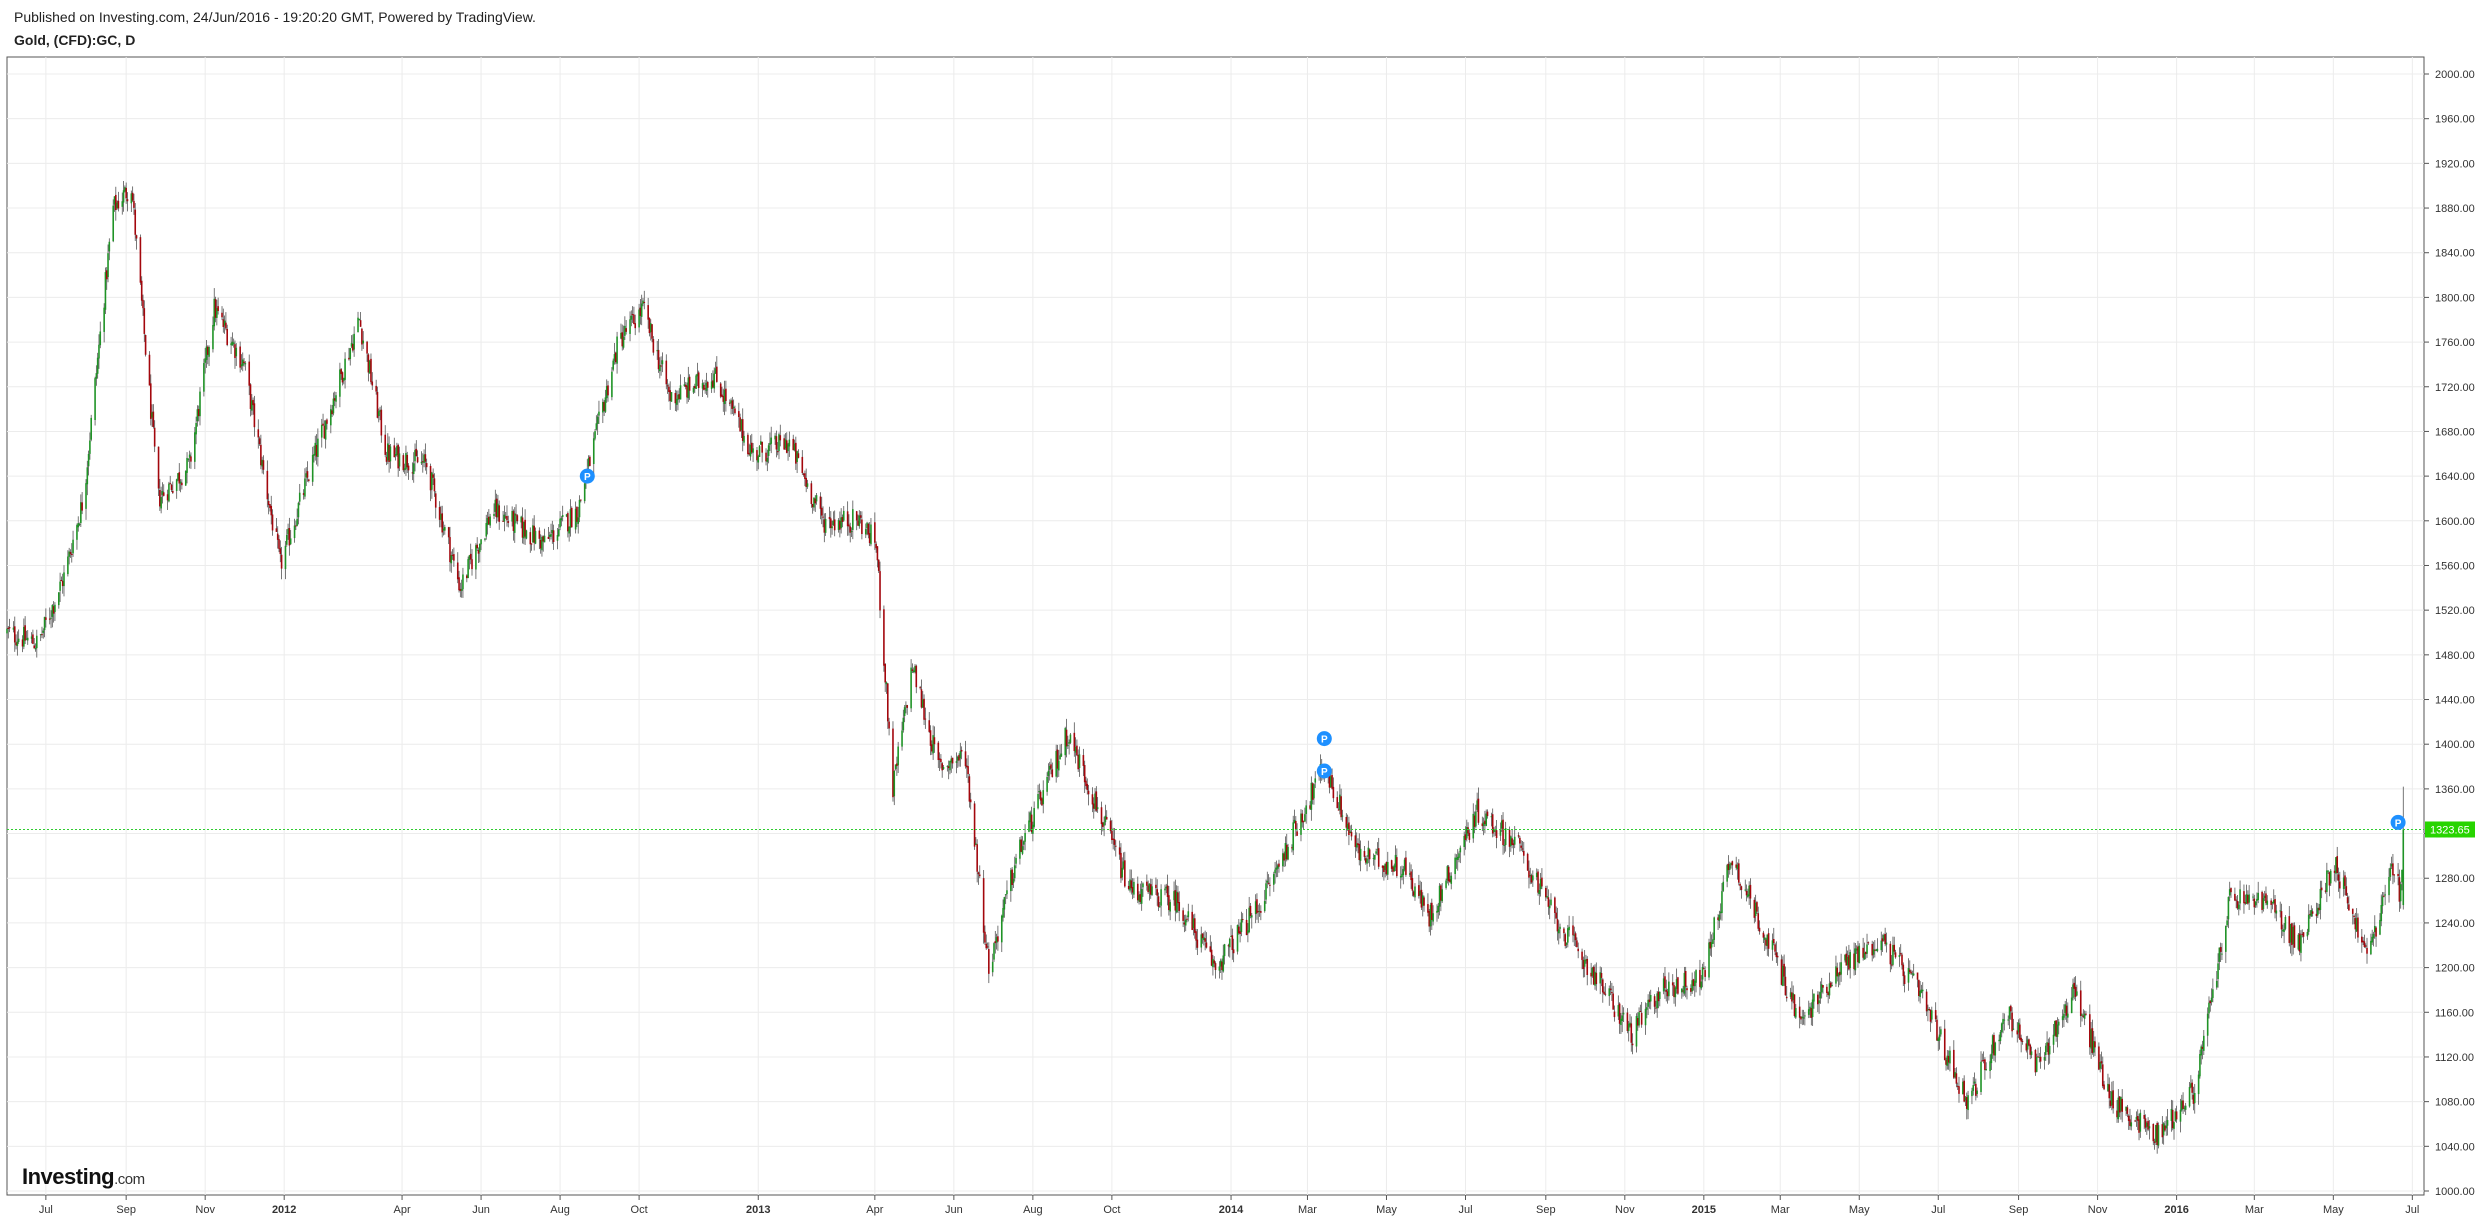 Image resolution: width=2484 pixels, height=1222 pixels. Describe the element at coordinates (2455, 388) in the screenshot. I see `y-tick-label: 1720.00` at that location.